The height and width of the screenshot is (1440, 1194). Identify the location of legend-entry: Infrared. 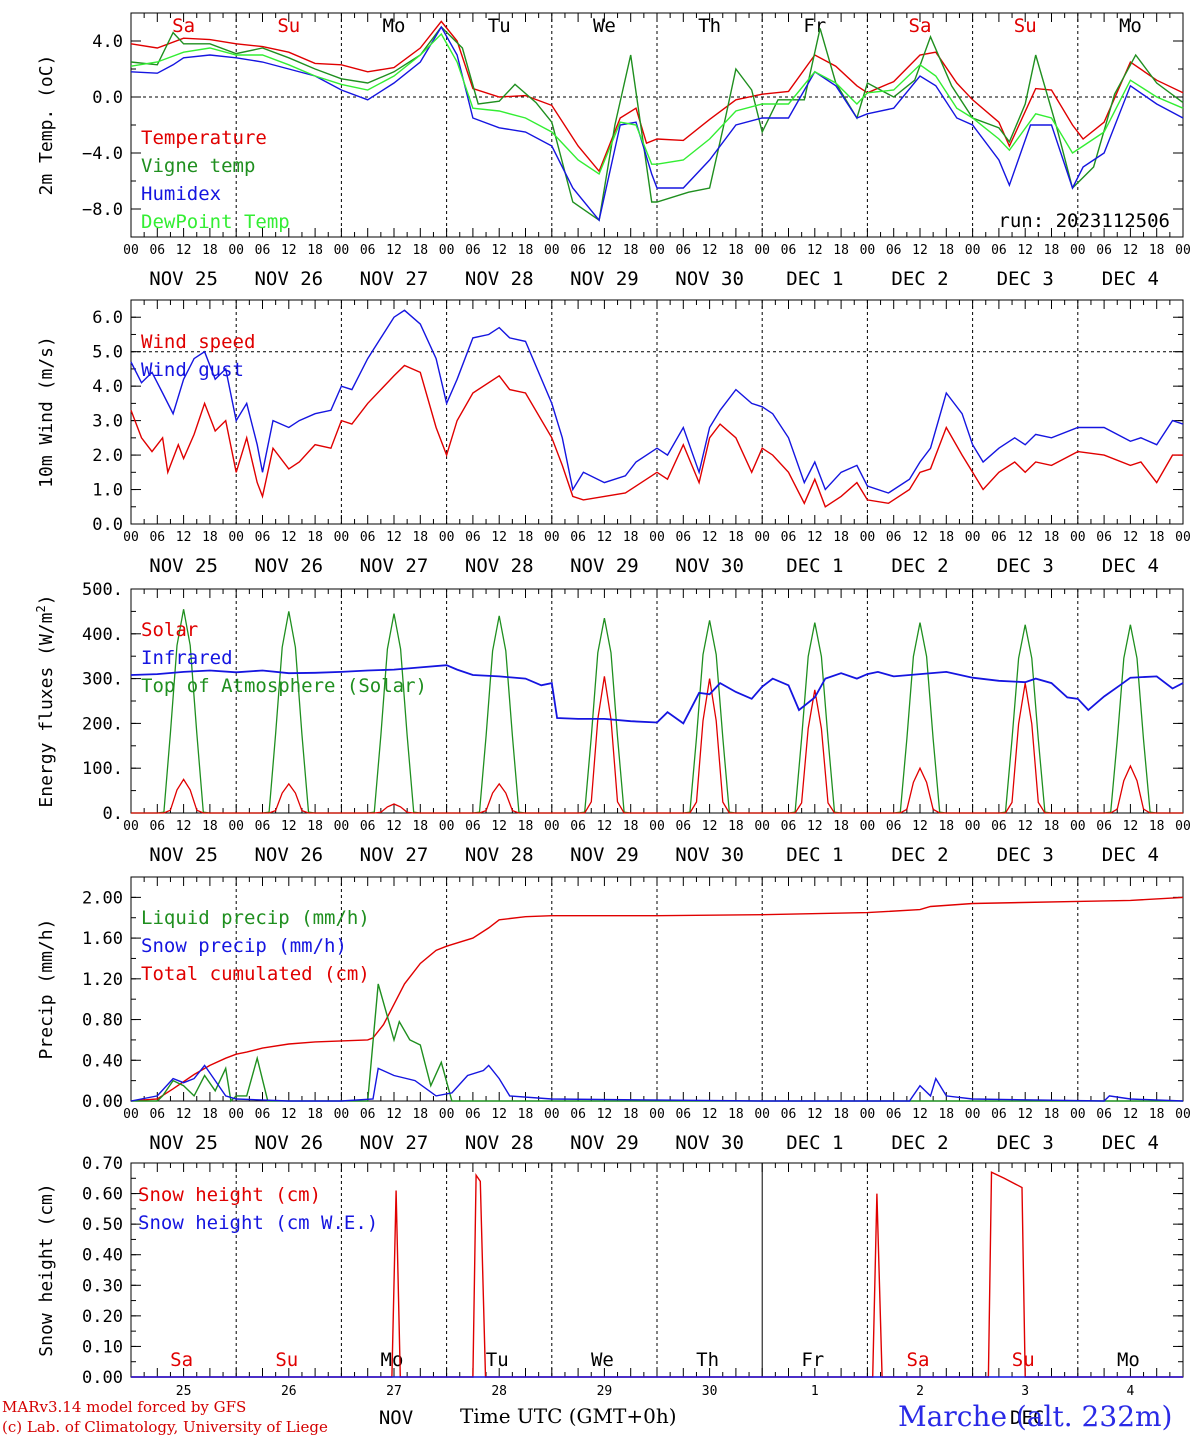
(187, 658).